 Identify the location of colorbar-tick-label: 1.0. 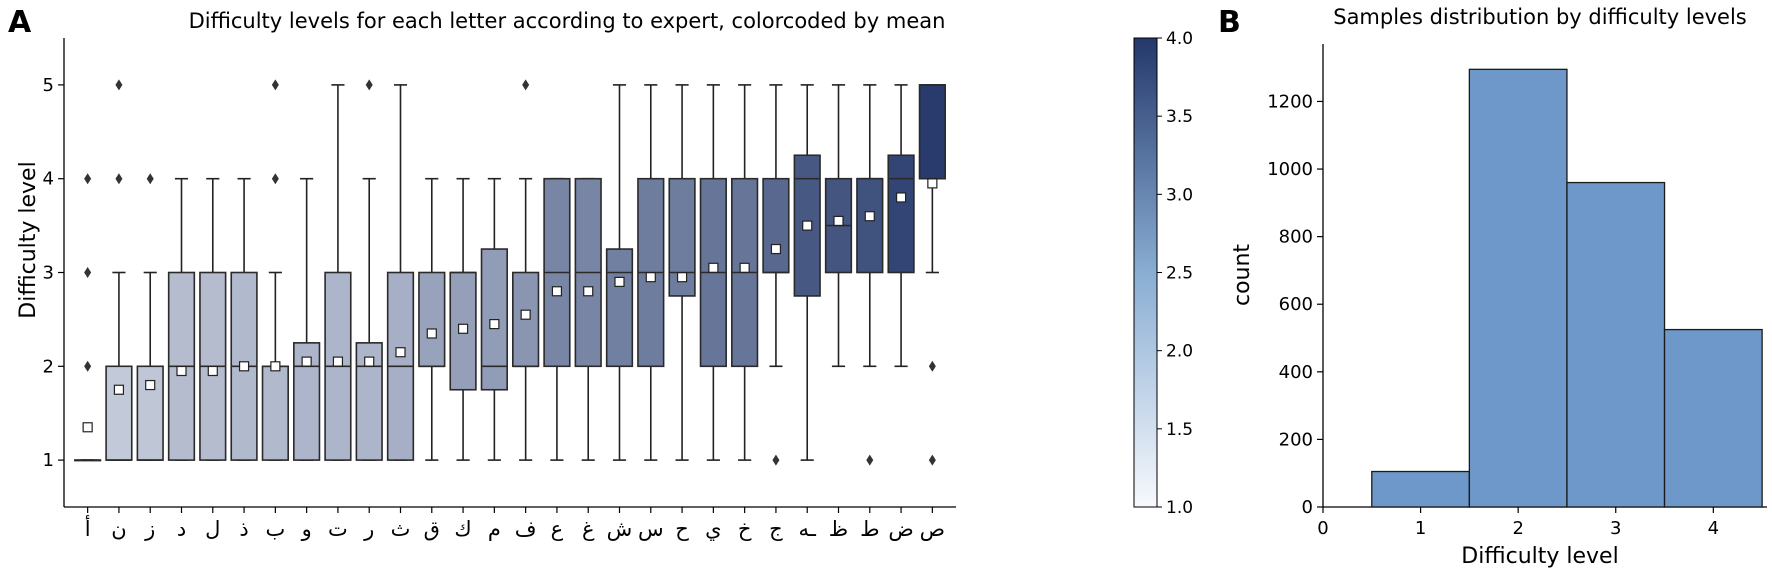
(1179, 508).